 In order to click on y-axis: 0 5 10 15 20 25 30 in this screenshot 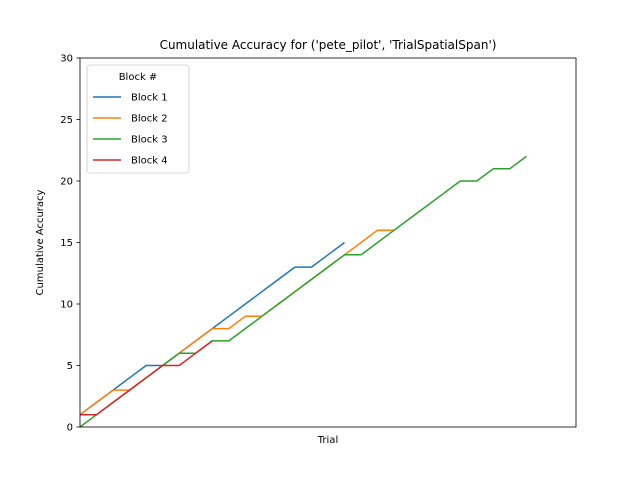, I will do `click(70, 244)`.